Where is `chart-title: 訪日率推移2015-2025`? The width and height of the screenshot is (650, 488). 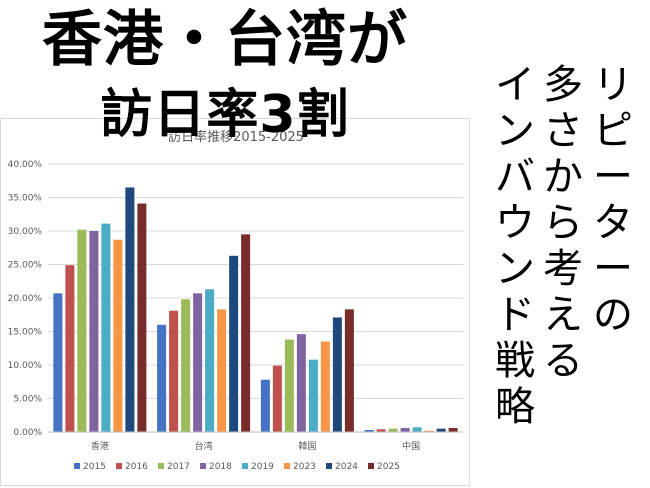 chart-title: 訪日率推移2015-2025 is located at coordinates (236, 137).